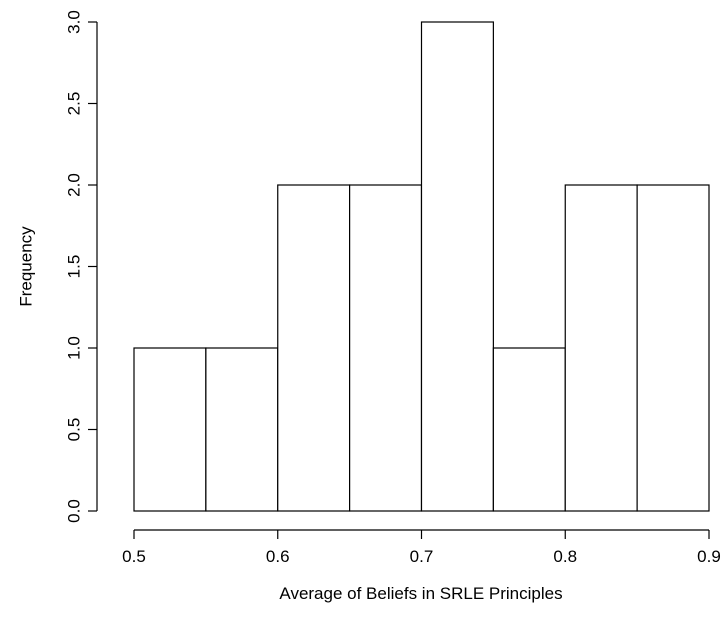  I want to click on x-axis: 0.5 0.6 0.7 0.8 0.9, so click(421, 547).